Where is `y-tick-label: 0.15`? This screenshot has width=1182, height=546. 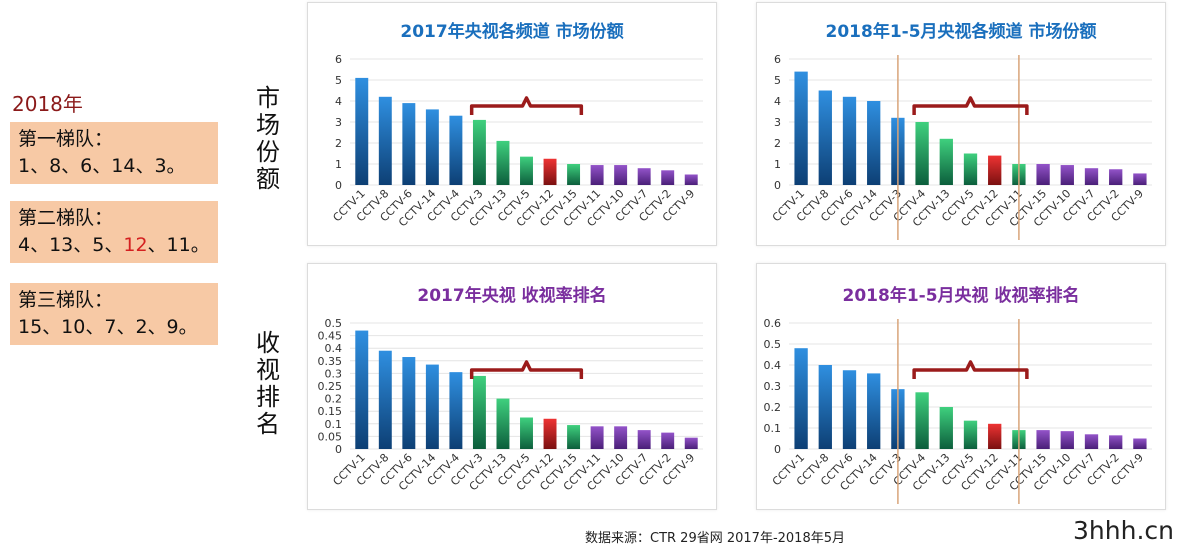
y-tick-label: 0.15 is located at coordinates (330, 411).